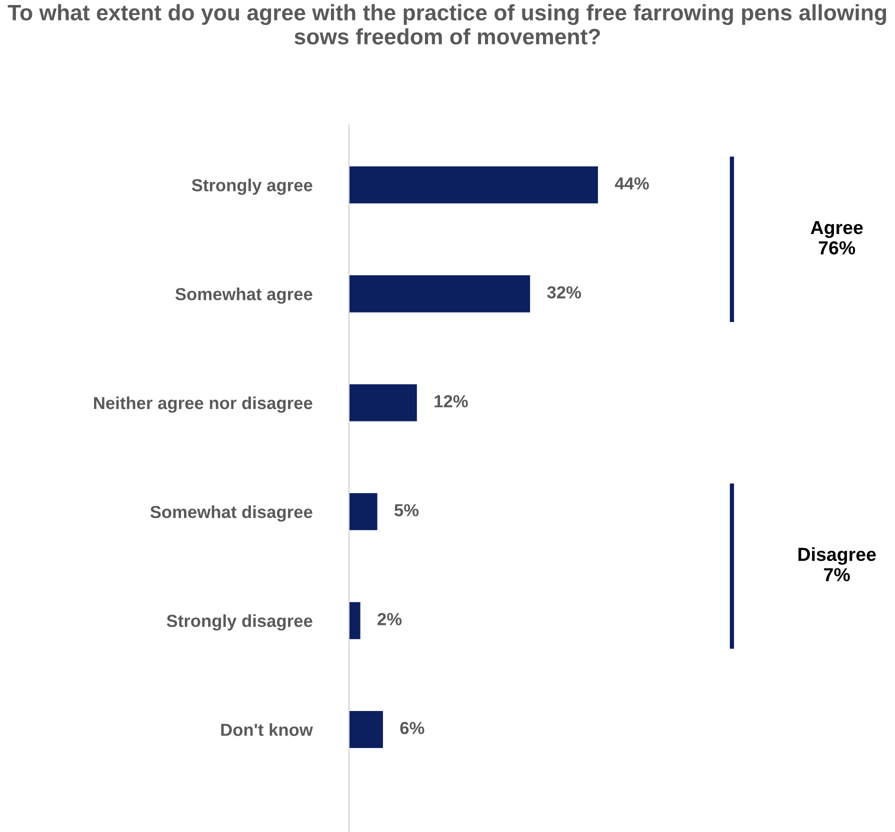 This screenshot has width=895, height=832. What do you see at coordinates (406, 510) in the screenshot?
I see `data-label: 5%` at bounding box center [406, 510].